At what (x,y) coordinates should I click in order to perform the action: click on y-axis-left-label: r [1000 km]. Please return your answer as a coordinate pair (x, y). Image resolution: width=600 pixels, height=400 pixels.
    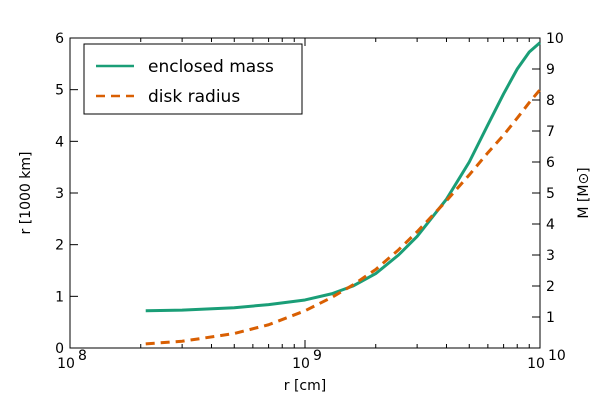
    Looking at the image, I should click on (26, 193).